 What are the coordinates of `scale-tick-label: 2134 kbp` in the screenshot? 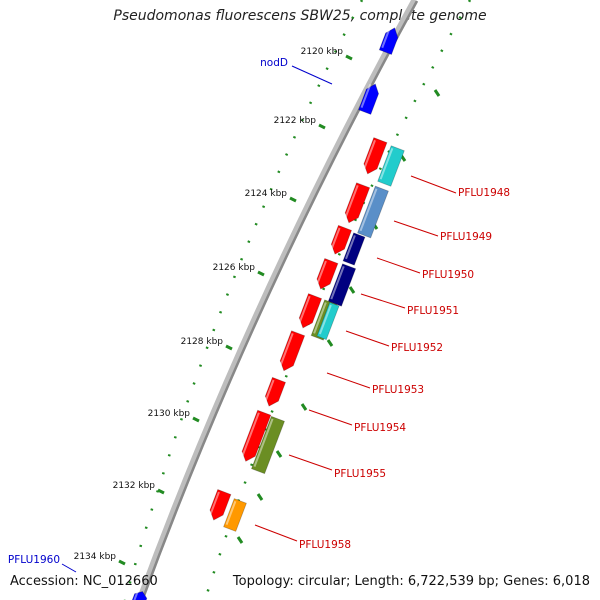 It's located at (95, 557).